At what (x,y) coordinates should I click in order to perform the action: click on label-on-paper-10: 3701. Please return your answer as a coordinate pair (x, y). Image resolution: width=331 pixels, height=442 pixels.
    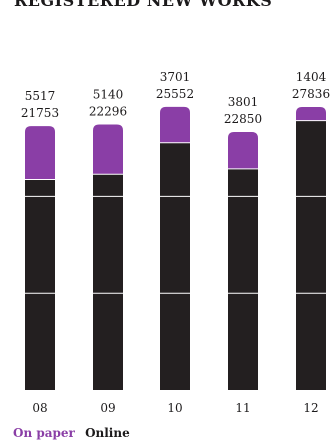
    Looking at the image, I should click on (175, 77).